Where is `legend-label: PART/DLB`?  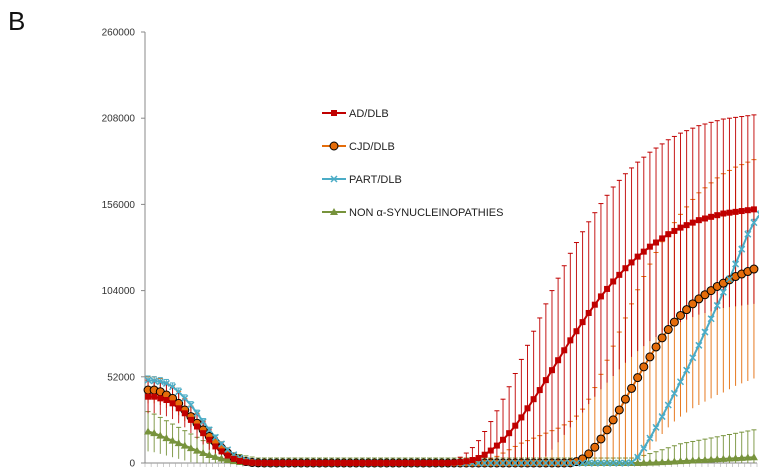
legend-label: PART/DLB is located at coordinates (375, 180).